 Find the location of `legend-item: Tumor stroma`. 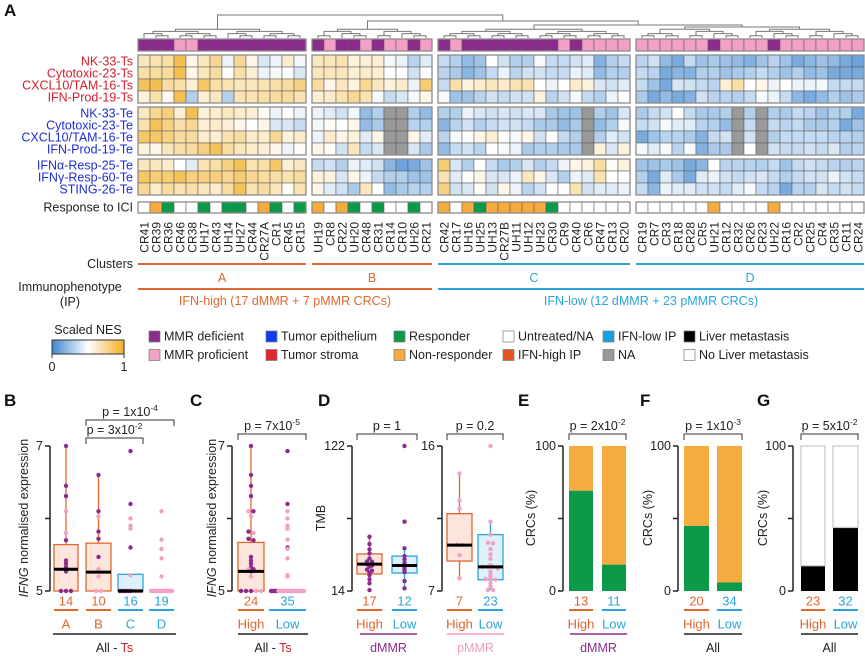

legend-item: Tumor stroma is located at coordinates (311, 355).